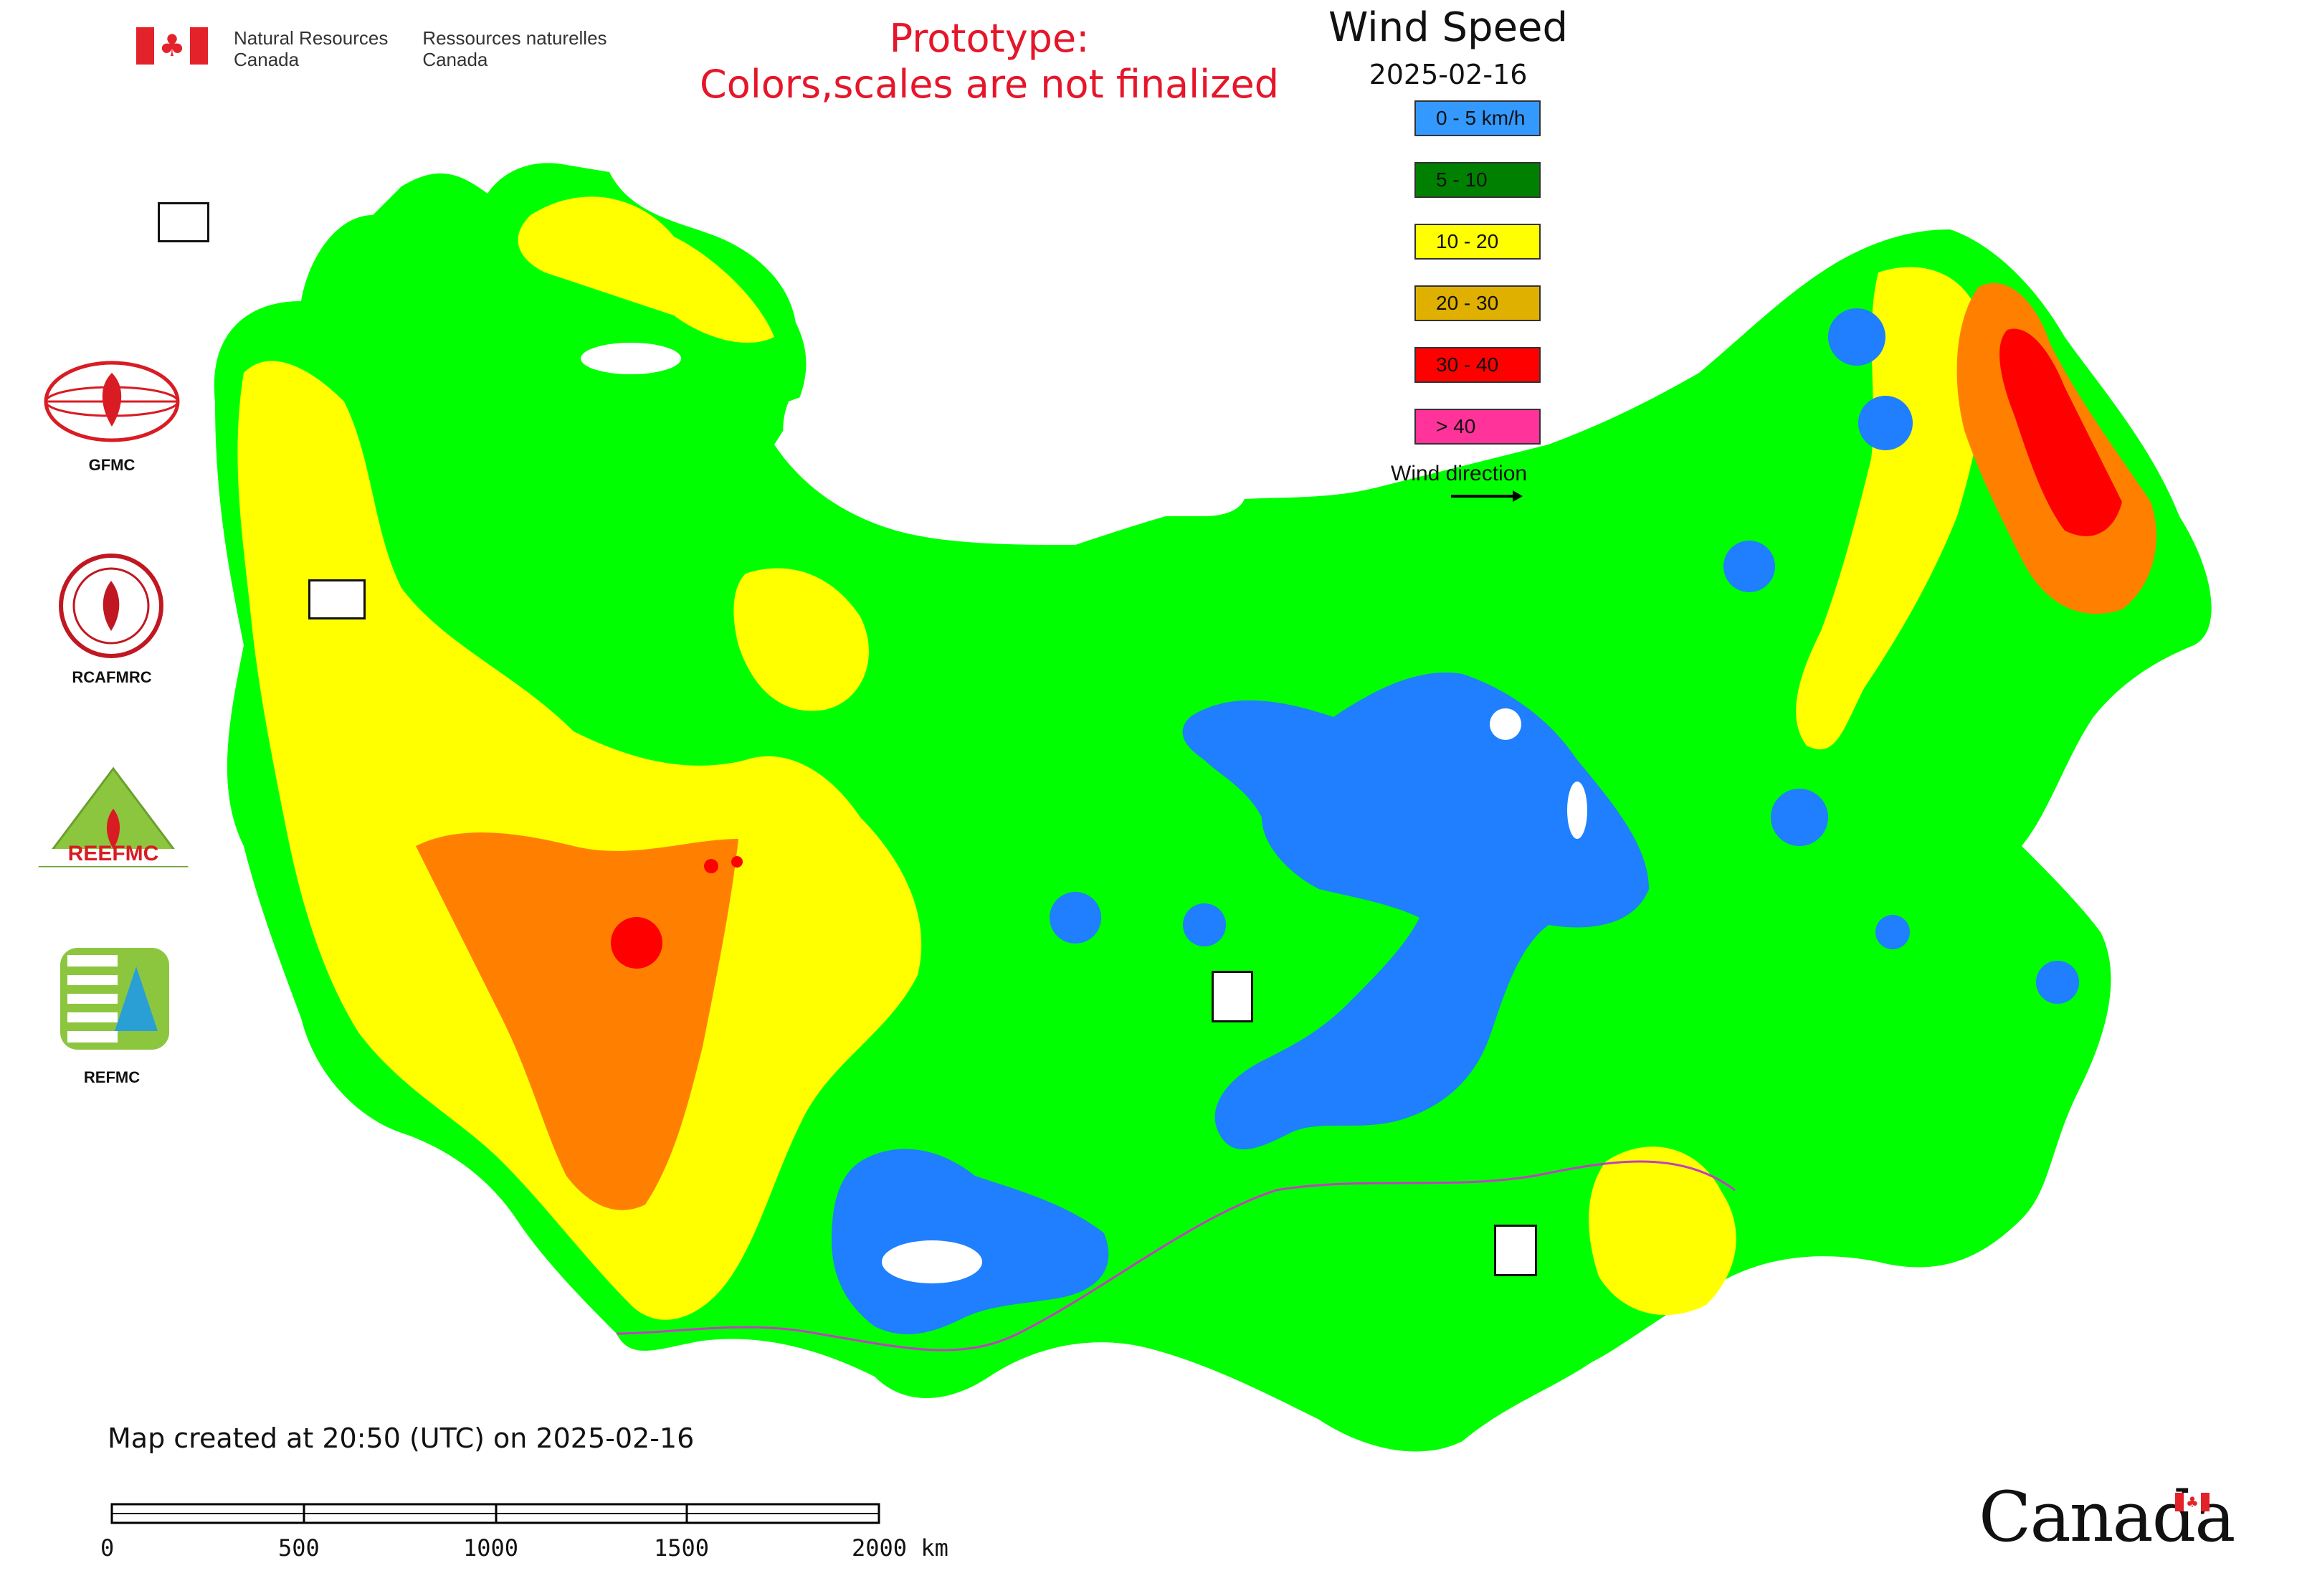 Image resolution: width=2302 pixels, height=1596 pixels. I want to click on refmc-logo-icon, so click(114, 999).